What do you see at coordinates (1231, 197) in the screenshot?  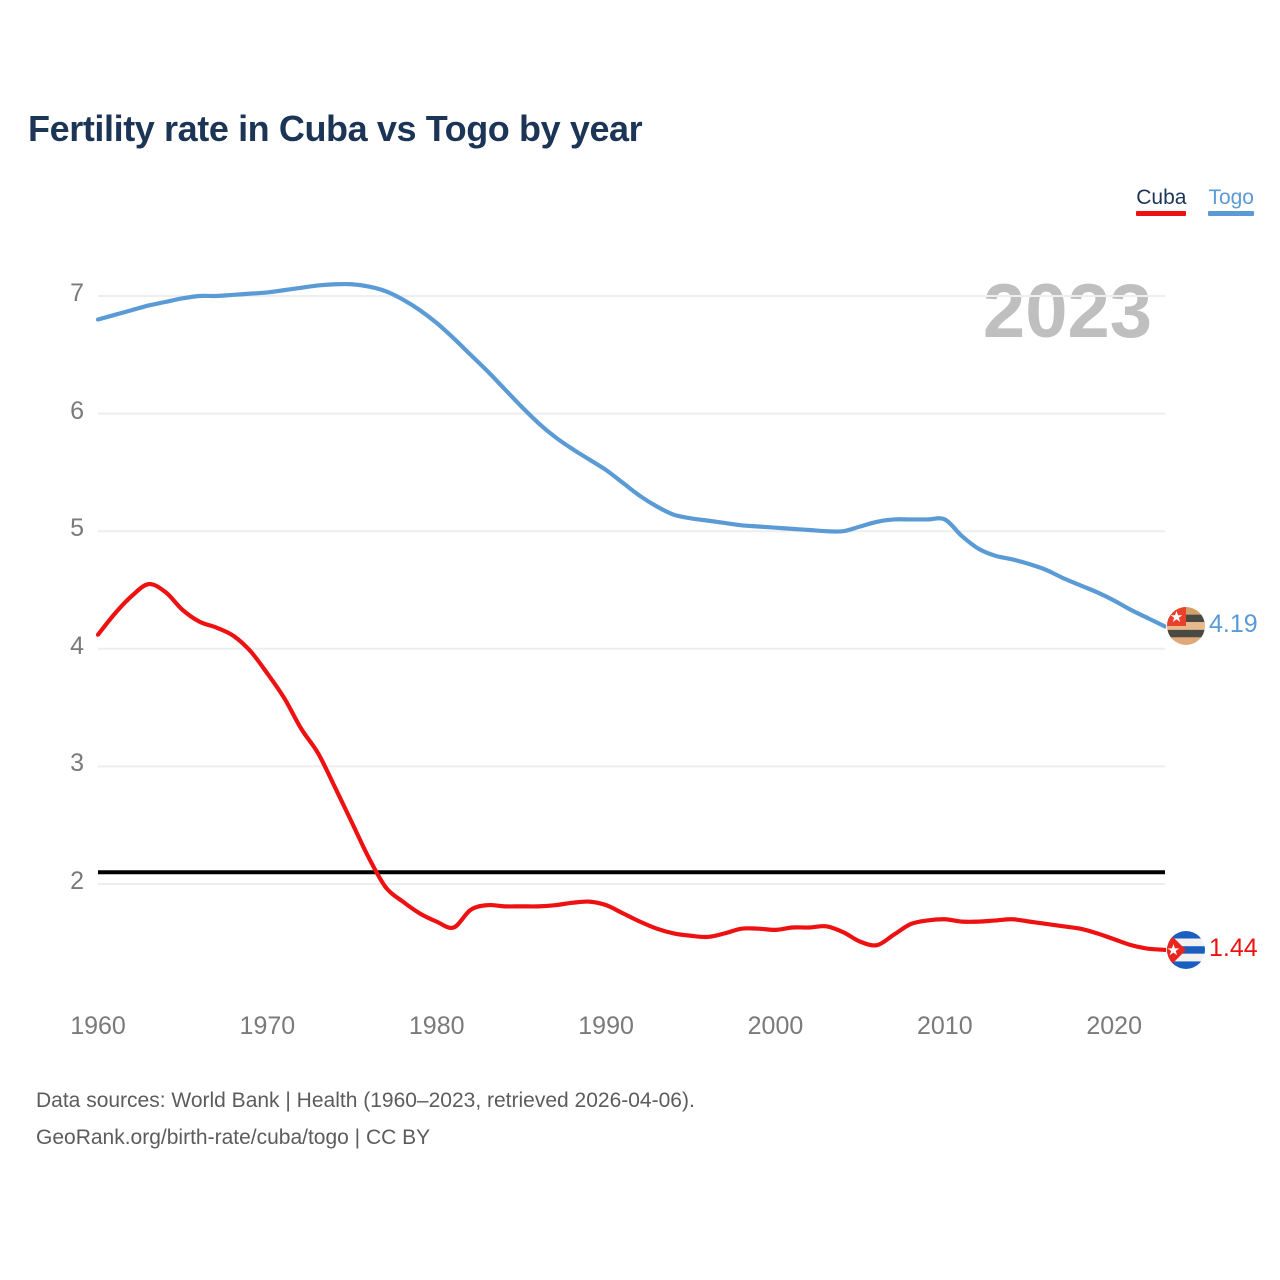 I see `legend-label-togo: Togo` at bounding box center [1231, 197].